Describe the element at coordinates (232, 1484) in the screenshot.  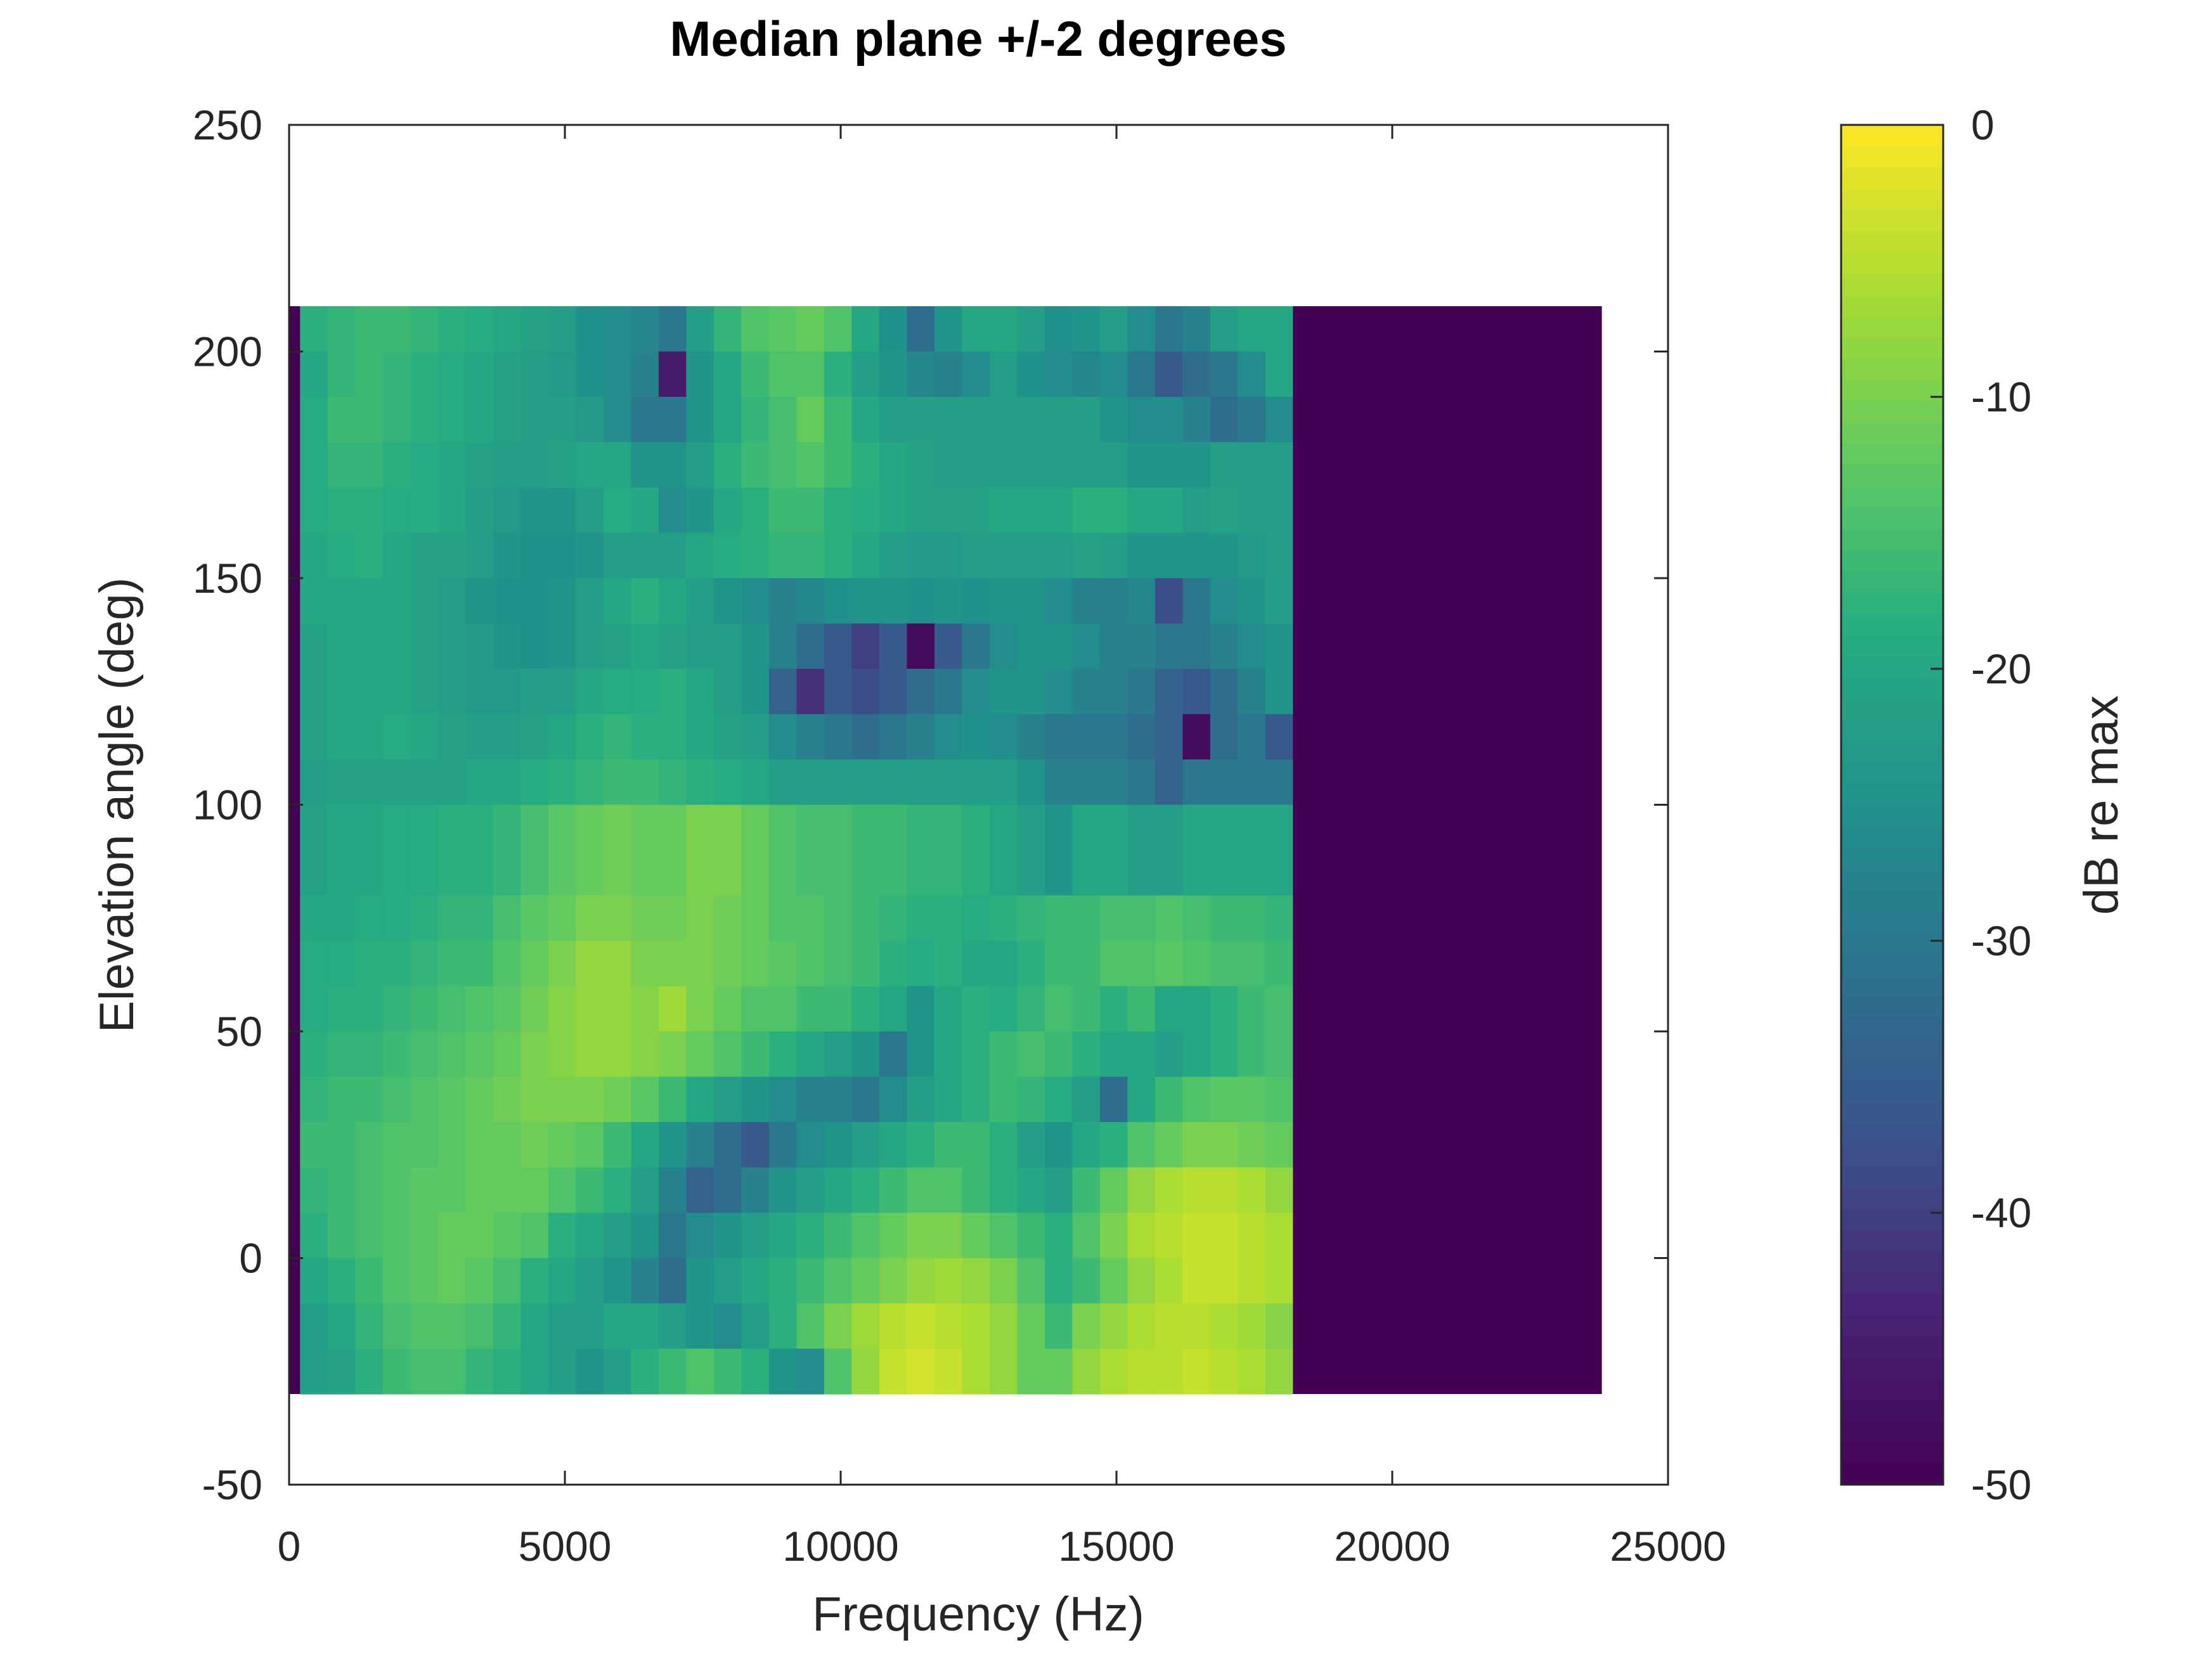
I see `y-tick-label: -50` at that location.